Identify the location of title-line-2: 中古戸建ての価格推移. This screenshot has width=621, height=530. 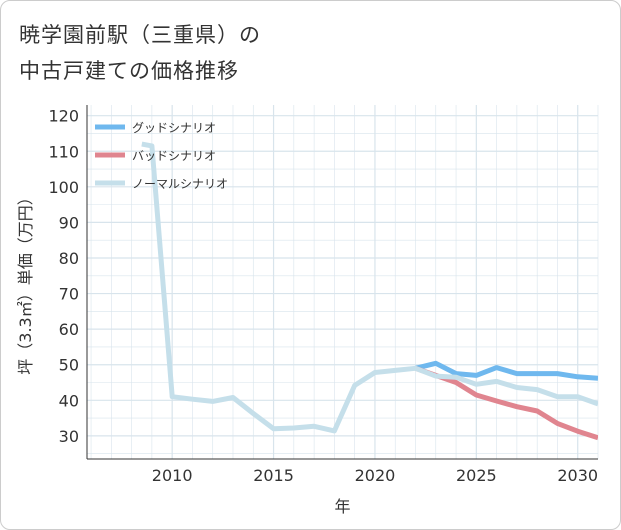
(129, 71).